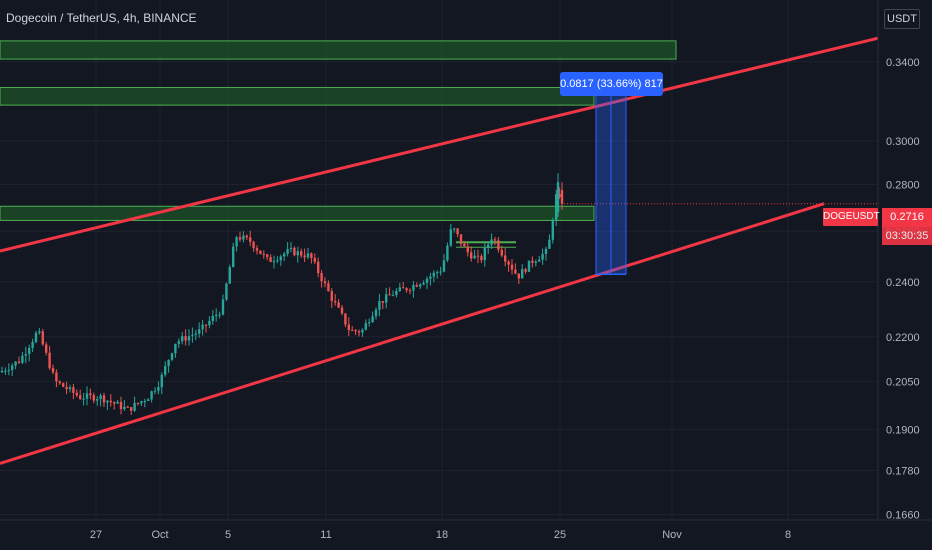 The width and height of the screenshot is (932, 550). Describe the element at coordinates (903, 516) in the screenshot. I see `y-tick-label: 0.1660` at that location.